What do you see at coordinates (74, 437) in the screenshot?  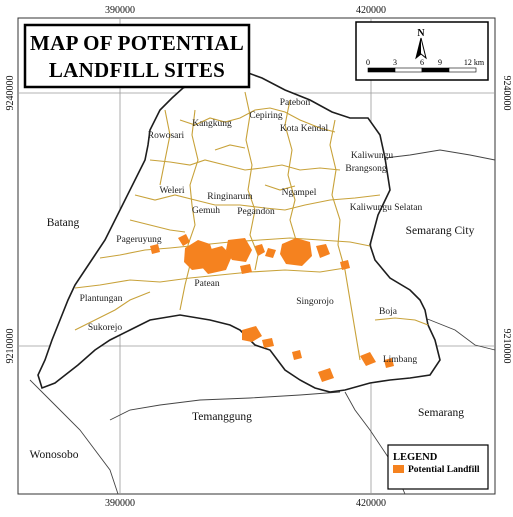 I see `boundary-wonosobo` at bounding box center [74, 437].